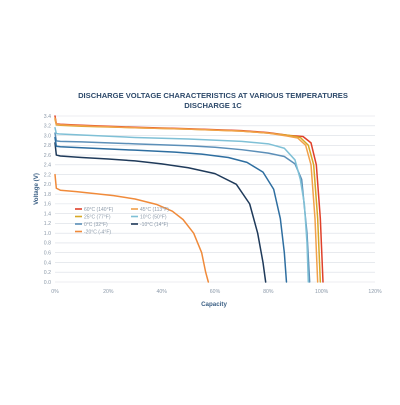  I want to click on legend-label: 60°C (140°F), so click(99, 210).